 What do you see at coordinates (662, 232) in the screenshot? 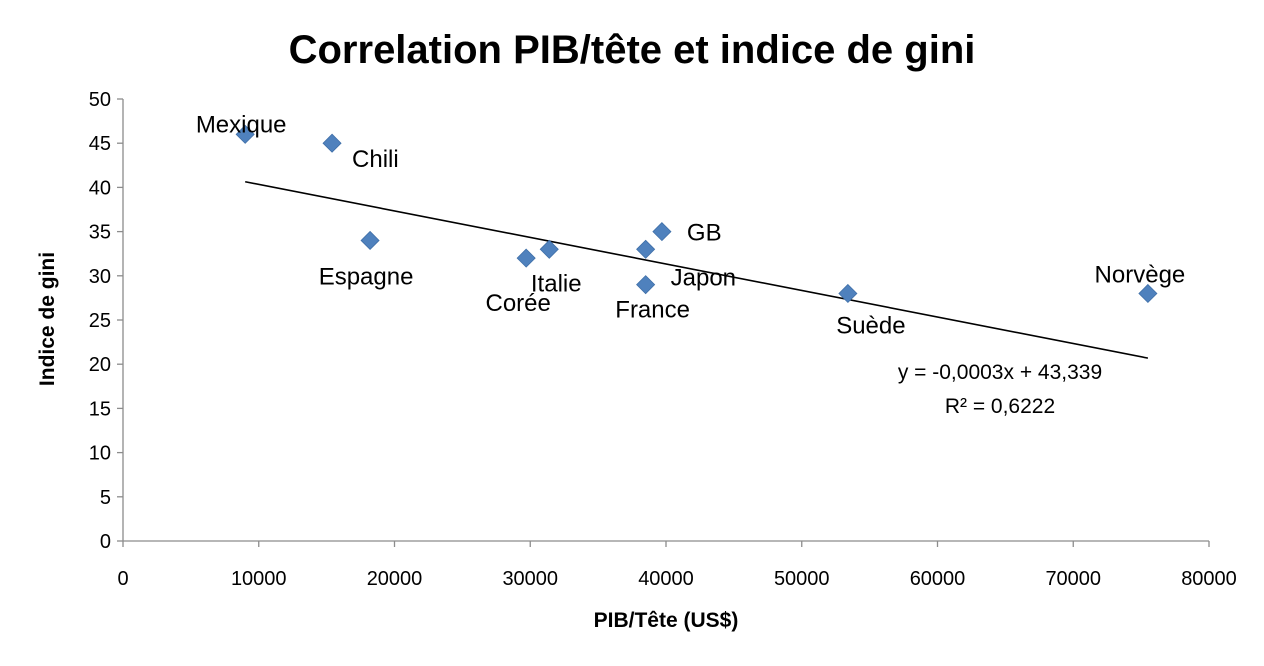
I see `data-point-gb` at bounding box center [662, 232].